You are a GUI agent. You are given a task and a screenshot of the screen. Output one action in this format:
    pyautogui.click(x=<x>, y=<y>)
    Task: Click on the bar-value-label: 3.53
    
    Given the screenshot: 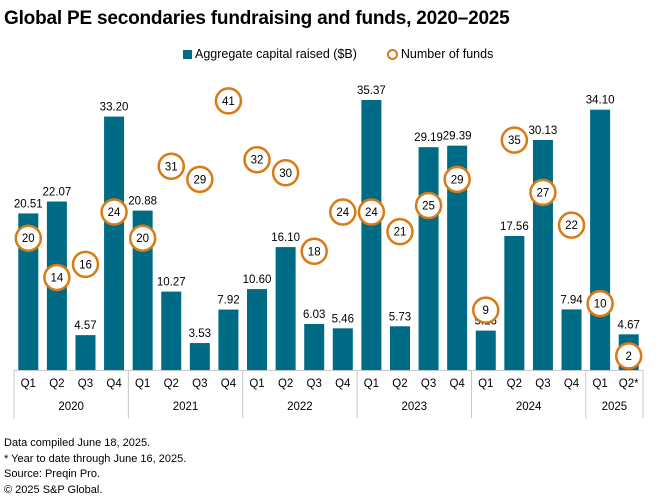 What is the action you would take?
    pyautogui.click(x=200, y=334)
    